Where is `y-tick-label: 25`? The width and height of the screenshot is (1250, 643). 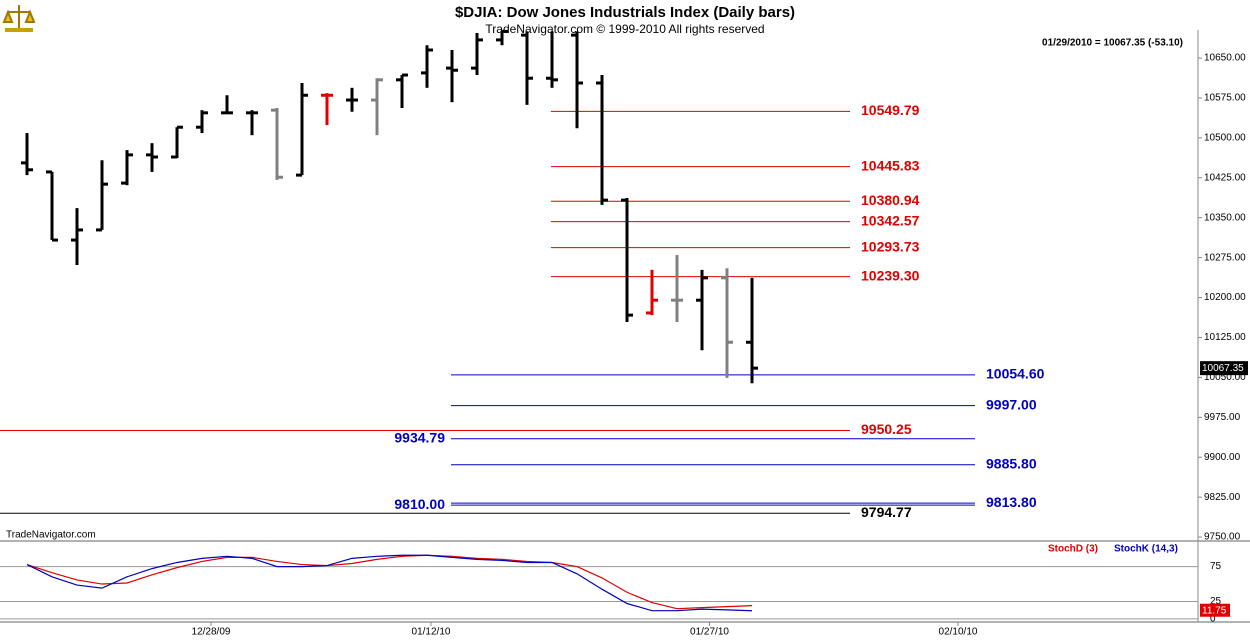 y-tick-label: 25 is located at coordinates (1216, 601).